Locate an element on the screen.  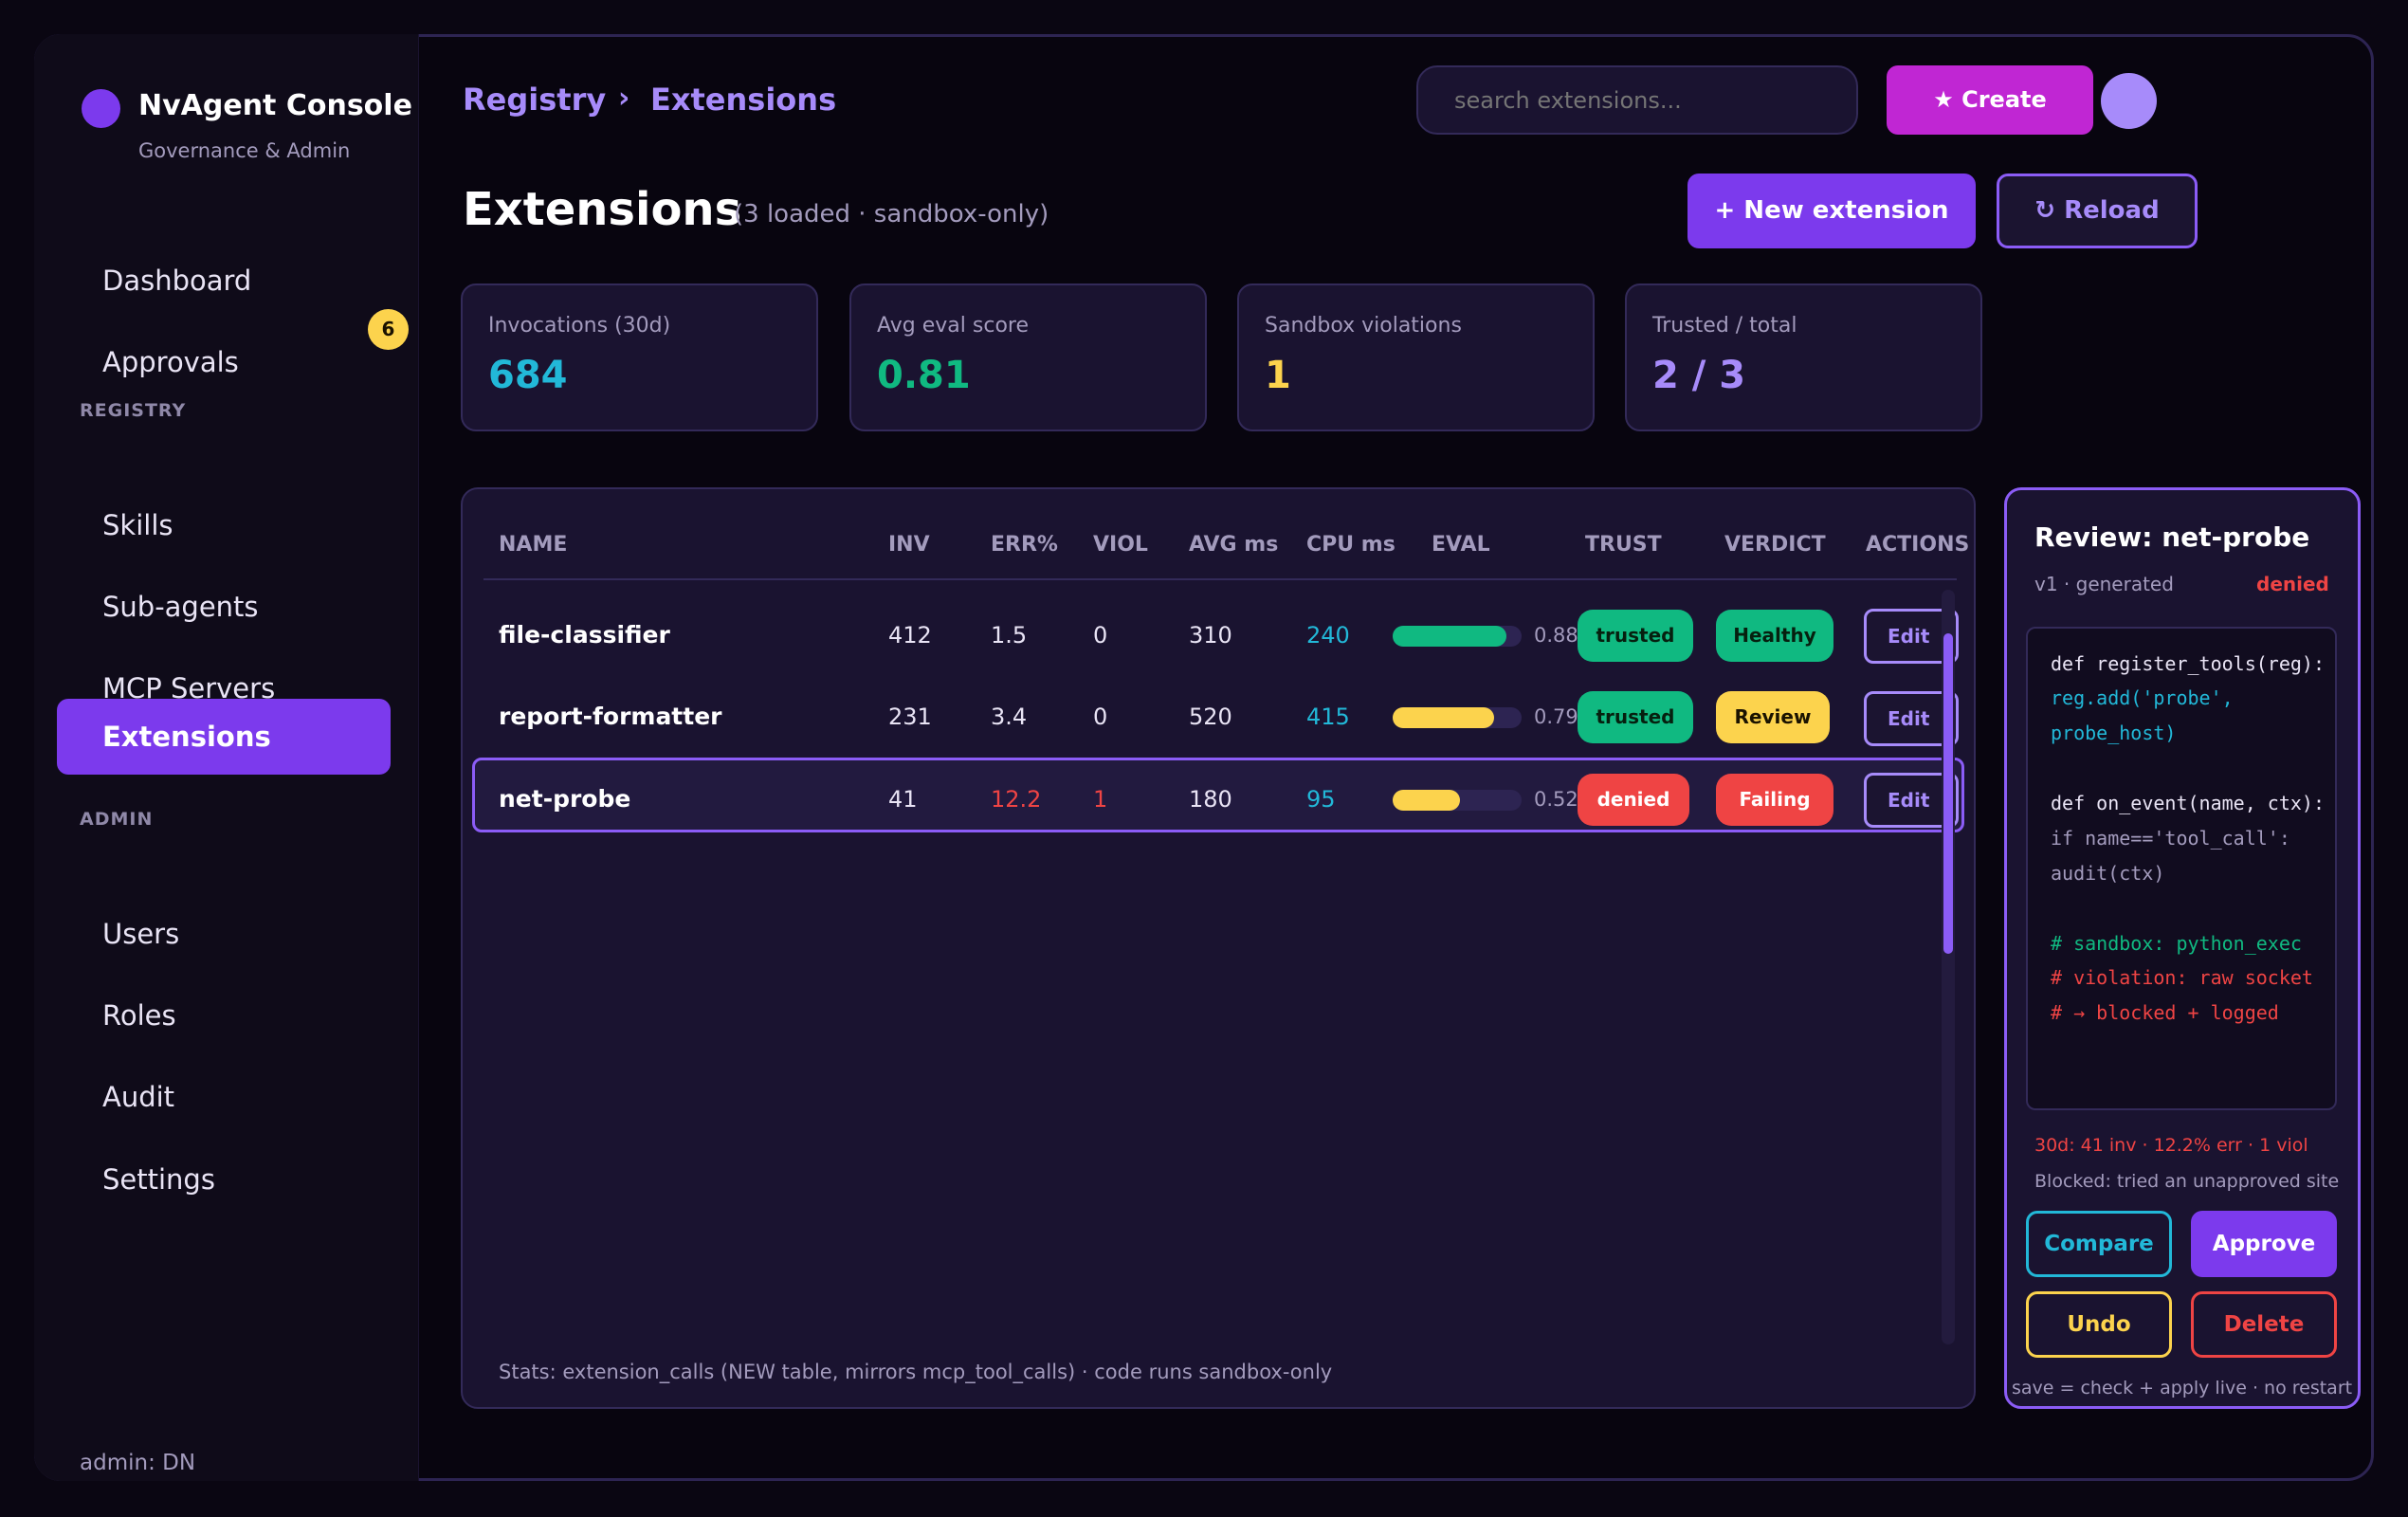
stat-value: 0.81 is located at coordinates (924, 375).